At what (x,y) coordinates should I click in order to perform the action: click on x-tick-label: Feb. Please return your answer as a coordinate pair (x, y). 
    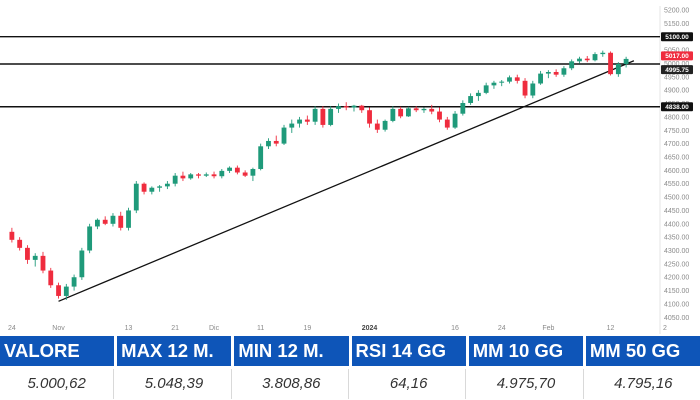
    Looking at the image, I should click on (548, 328).